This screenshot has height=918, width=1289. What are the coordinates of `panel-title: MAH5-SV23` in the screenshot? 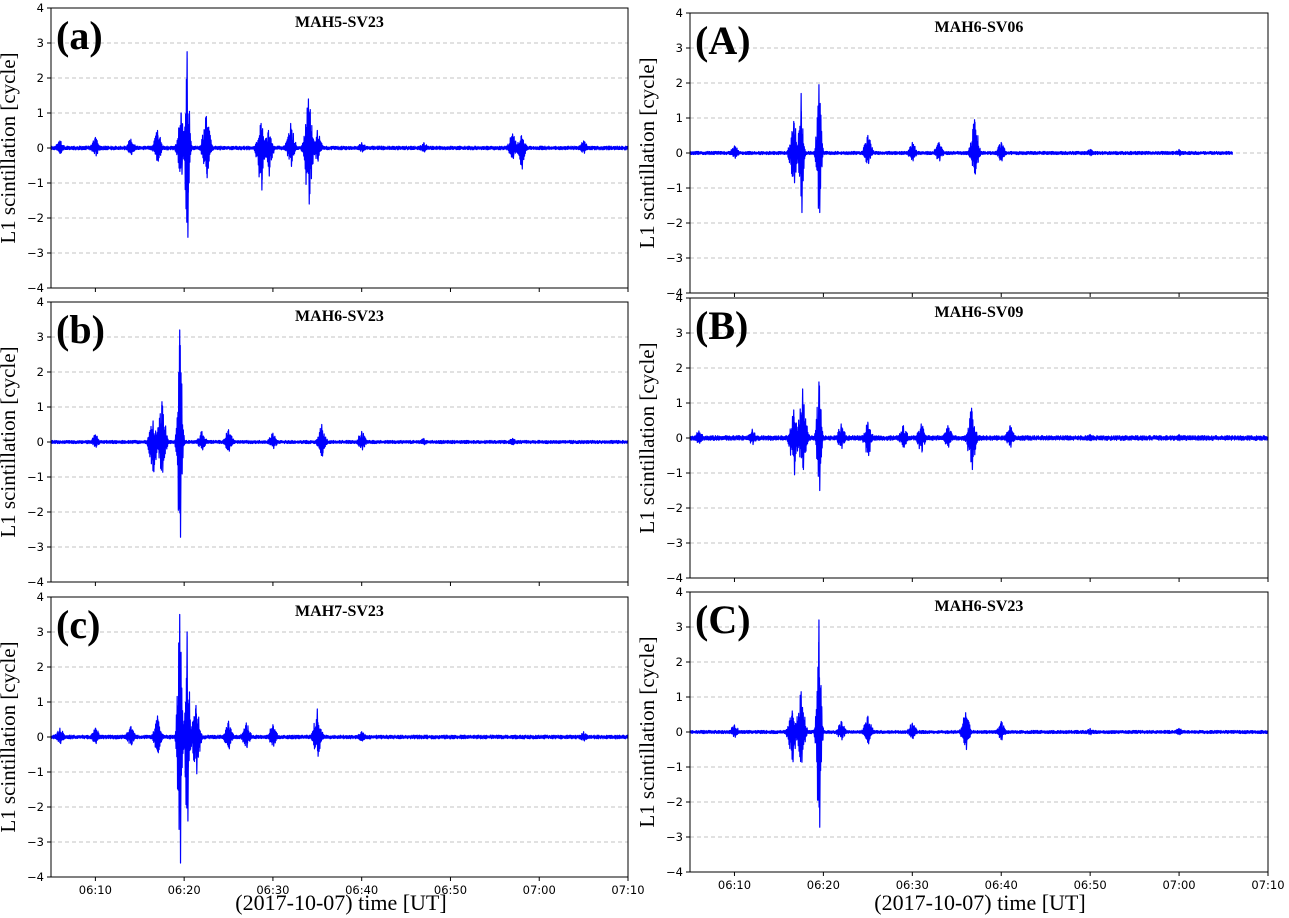 It's located at (339, 22).